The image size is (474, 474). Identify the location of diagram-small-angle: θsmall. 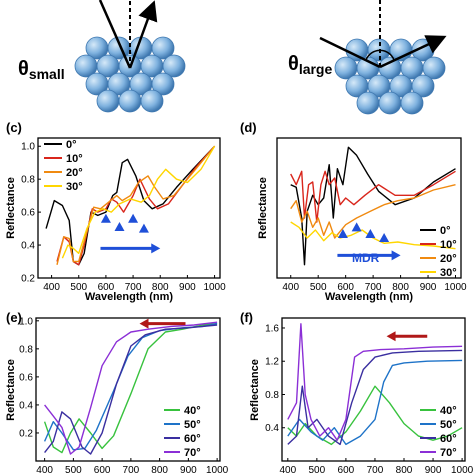
(102, 56).